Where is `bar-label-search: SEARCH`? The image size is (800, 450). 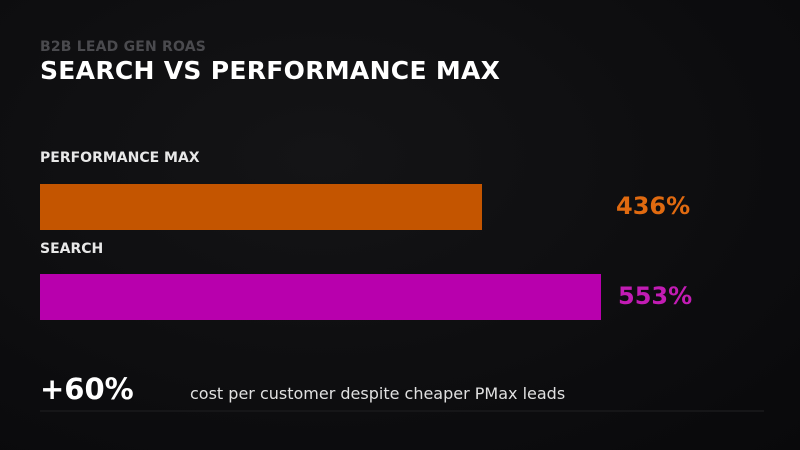 bar-label-search: SEARCH is located at coordinates (72, 249).